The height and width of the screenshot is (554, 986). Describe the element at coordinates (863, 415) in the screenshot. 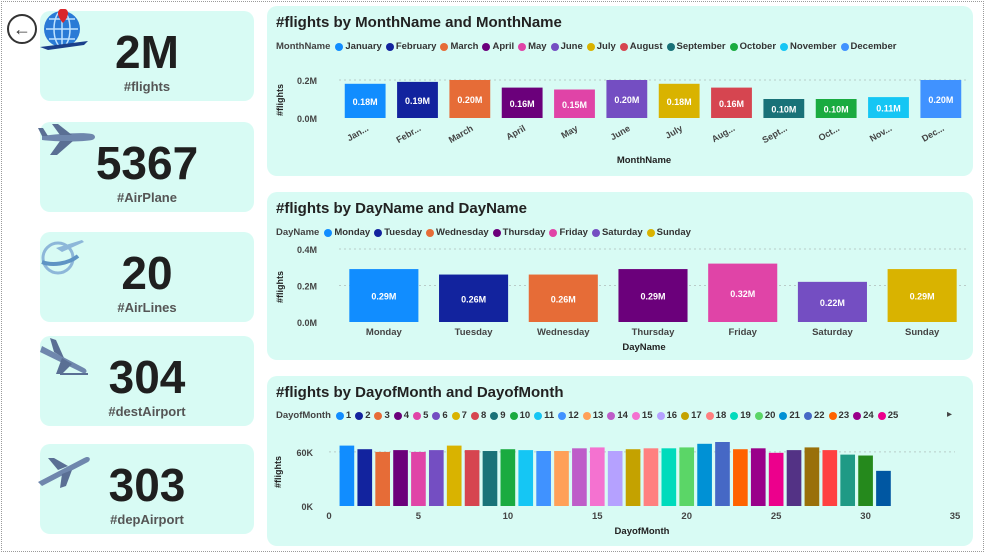

I see `legend-item: 24` at that location.